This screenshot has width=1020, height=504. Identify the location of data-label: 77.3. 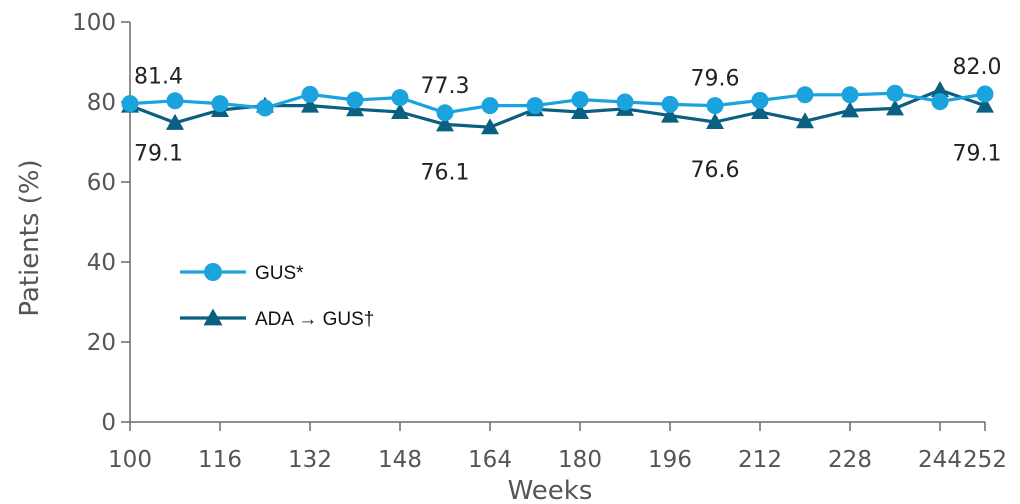
(445, 86).